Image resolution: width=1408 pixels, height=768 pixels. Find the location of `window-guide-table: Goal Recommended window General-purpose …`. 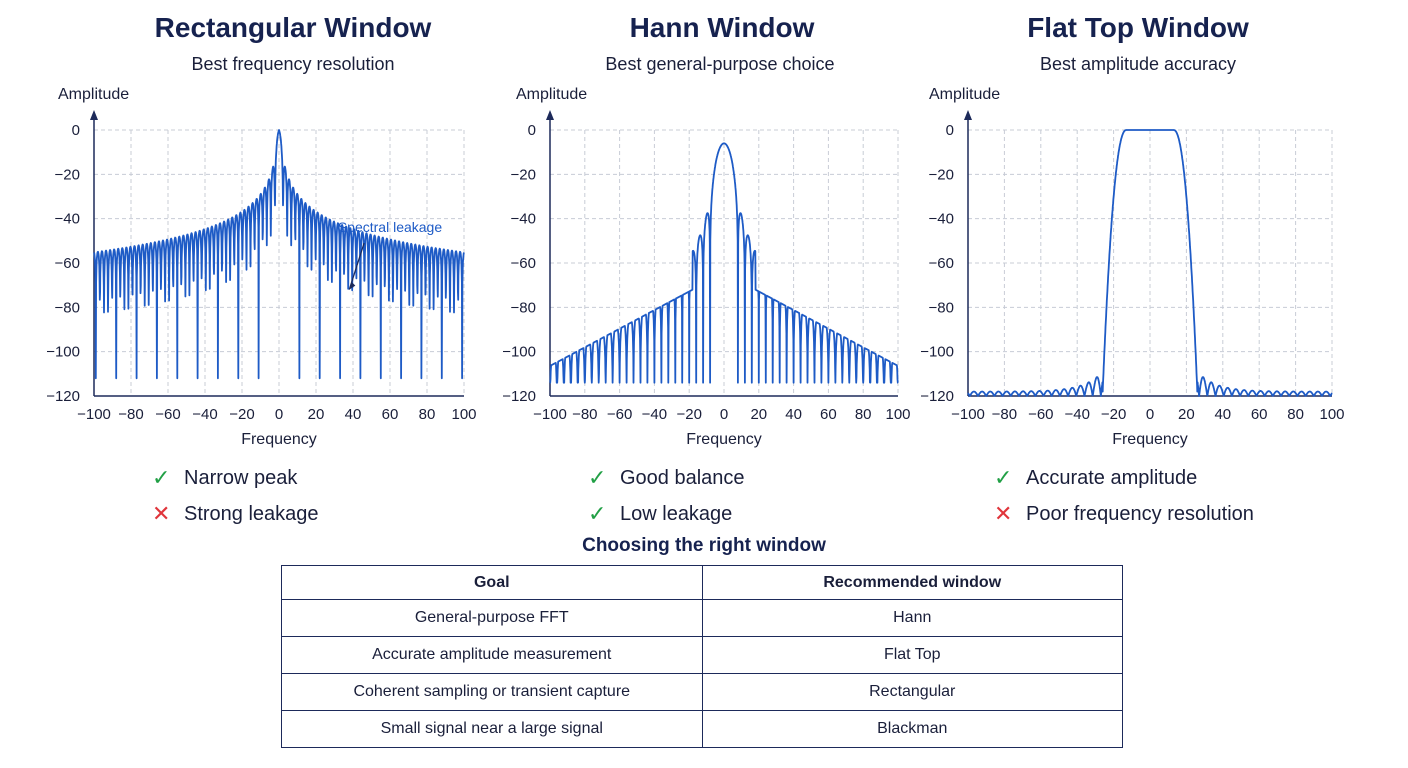

window-guide-table: Goal Recommended window General-purpose … is located at coordinates (702, 656).